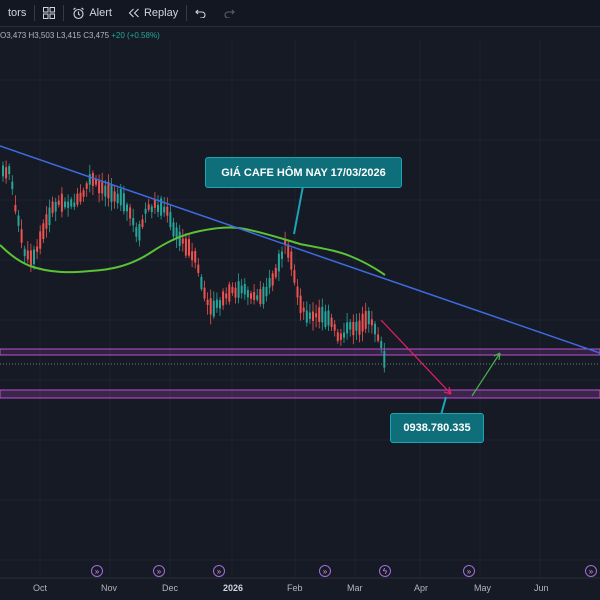 This screenshot has height=600, width=600. Describe the element at coordinates (64, 13) in the screenshot. I see `toolbar-divider` at that location.